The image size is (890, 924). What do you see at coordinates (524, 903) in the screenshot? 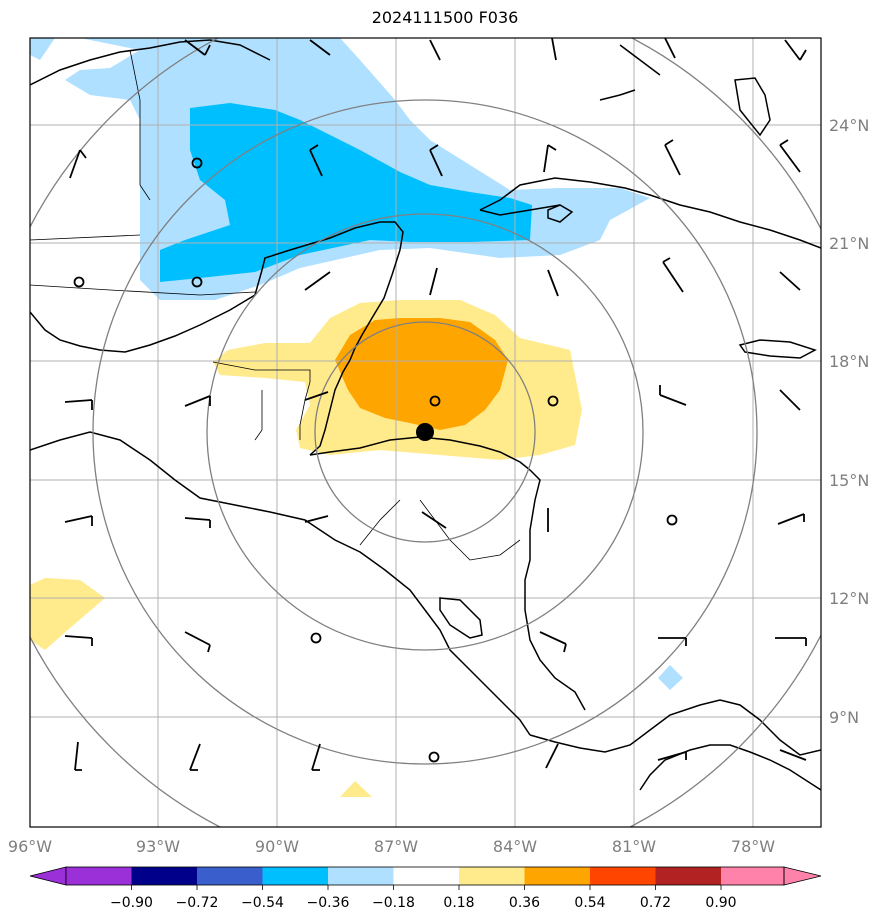
I see `colorbar-tick-label: 0.36` at bounding box center [524, 903].